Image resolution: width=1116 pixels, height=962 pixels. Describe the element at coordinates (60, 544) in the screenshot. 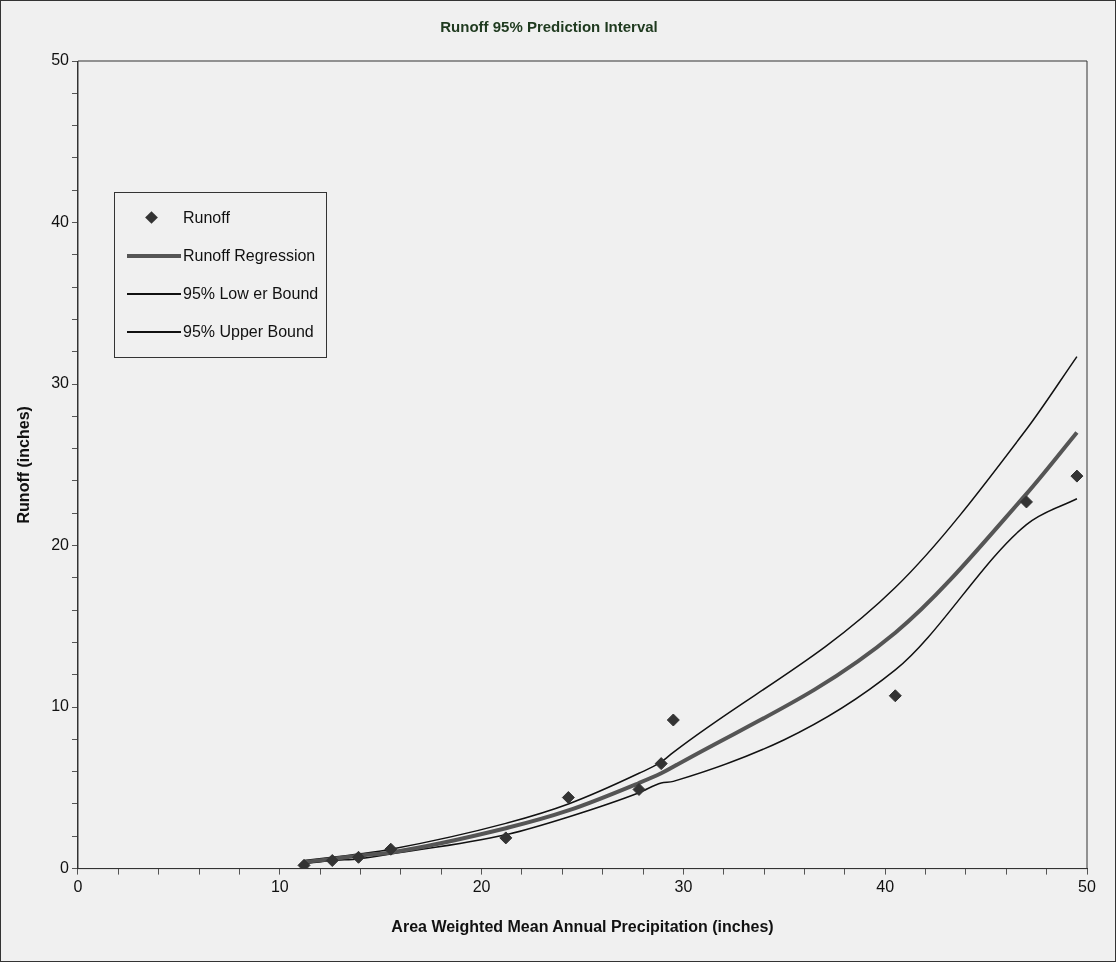

I see `y-tick-label: 20` at that location.